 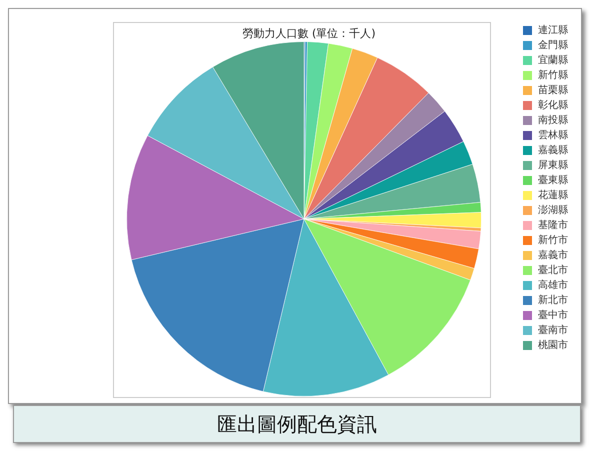 What do you see at coordinates (553, 180) in the screenshot?
I see `legend-label: 臺東縣` at bounding box center [553, 180].